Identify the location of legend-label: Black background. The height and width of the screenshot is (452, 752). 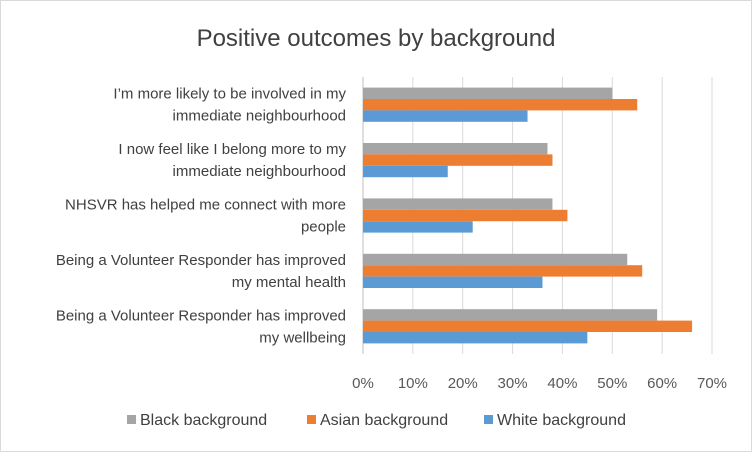
(203, 420).